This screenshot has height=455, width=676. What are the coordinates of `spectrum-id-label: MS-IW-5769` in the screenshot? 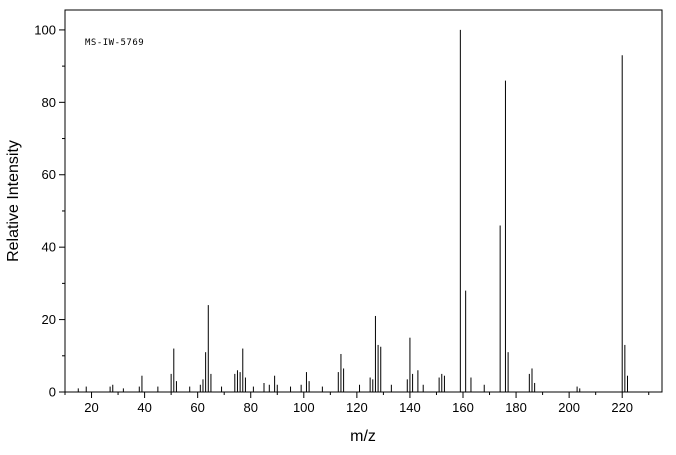 It's located at (114, 43).